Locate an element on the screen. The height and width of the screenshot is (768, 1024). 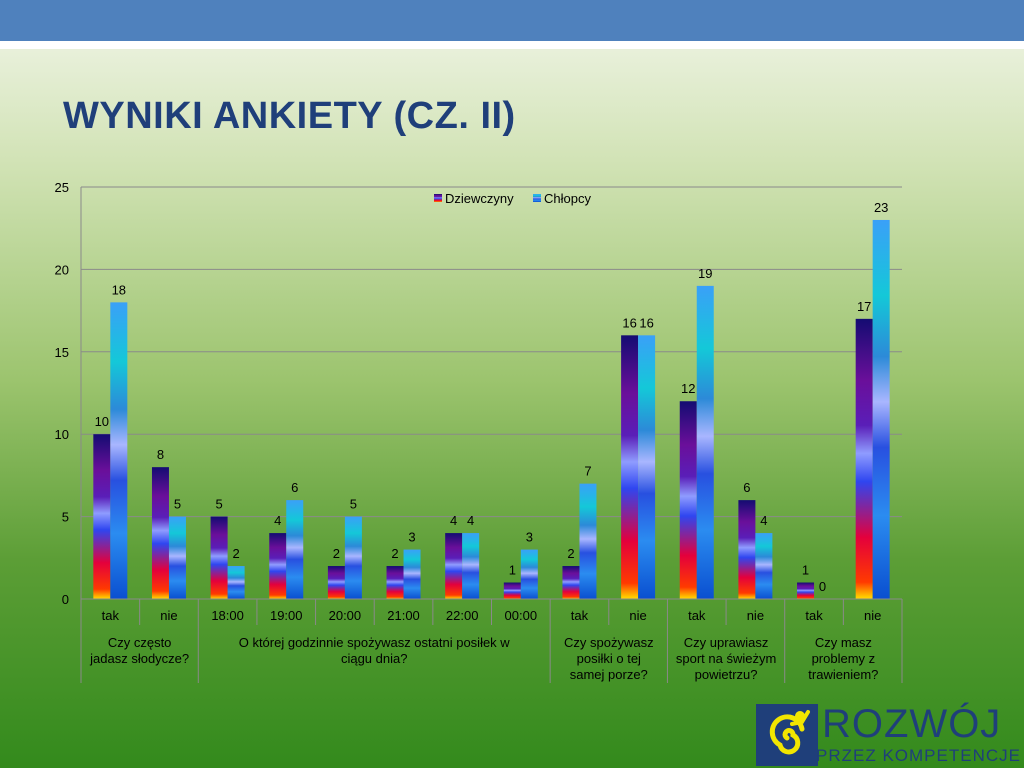
data-label-chlopcy: 18 is located at coordinates (119, 289).